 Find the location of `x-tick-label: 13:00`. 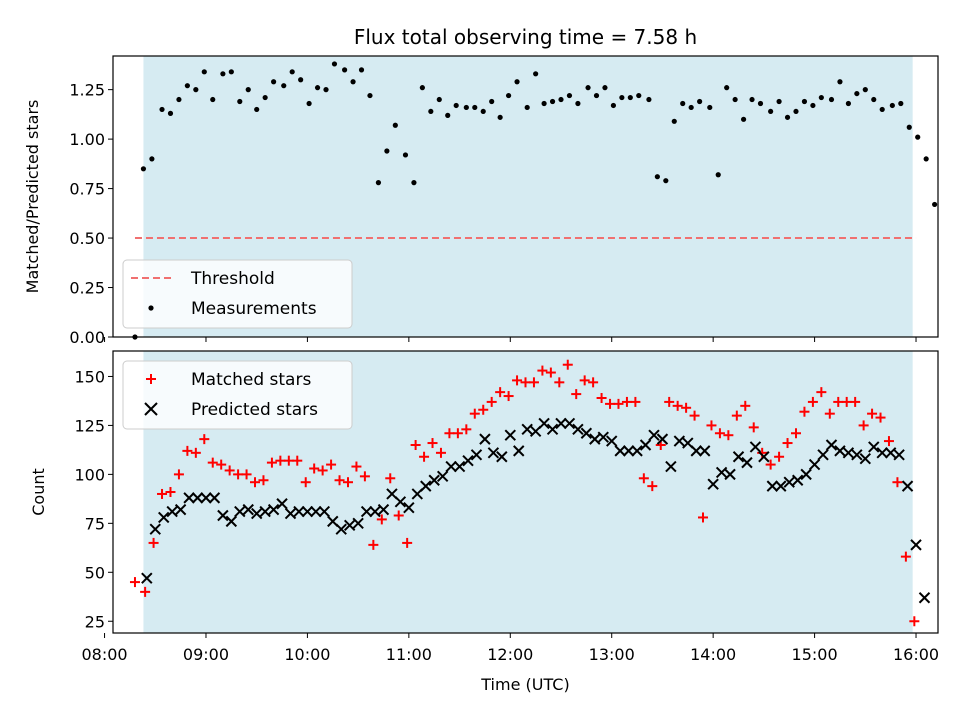

x-tick-label: 13:00 is located at coordinates (612, 654).